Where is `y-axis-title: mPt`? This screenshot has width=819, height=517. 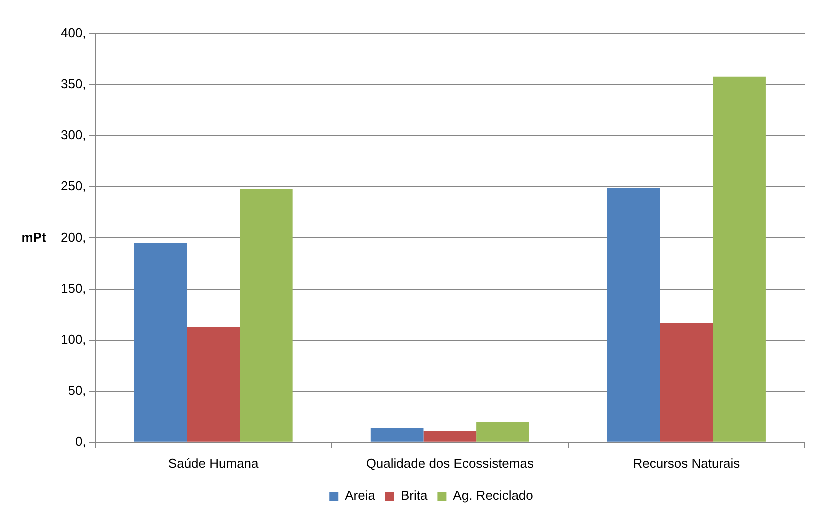 y-axis-title: mPt is located at coordinates (34, 237).